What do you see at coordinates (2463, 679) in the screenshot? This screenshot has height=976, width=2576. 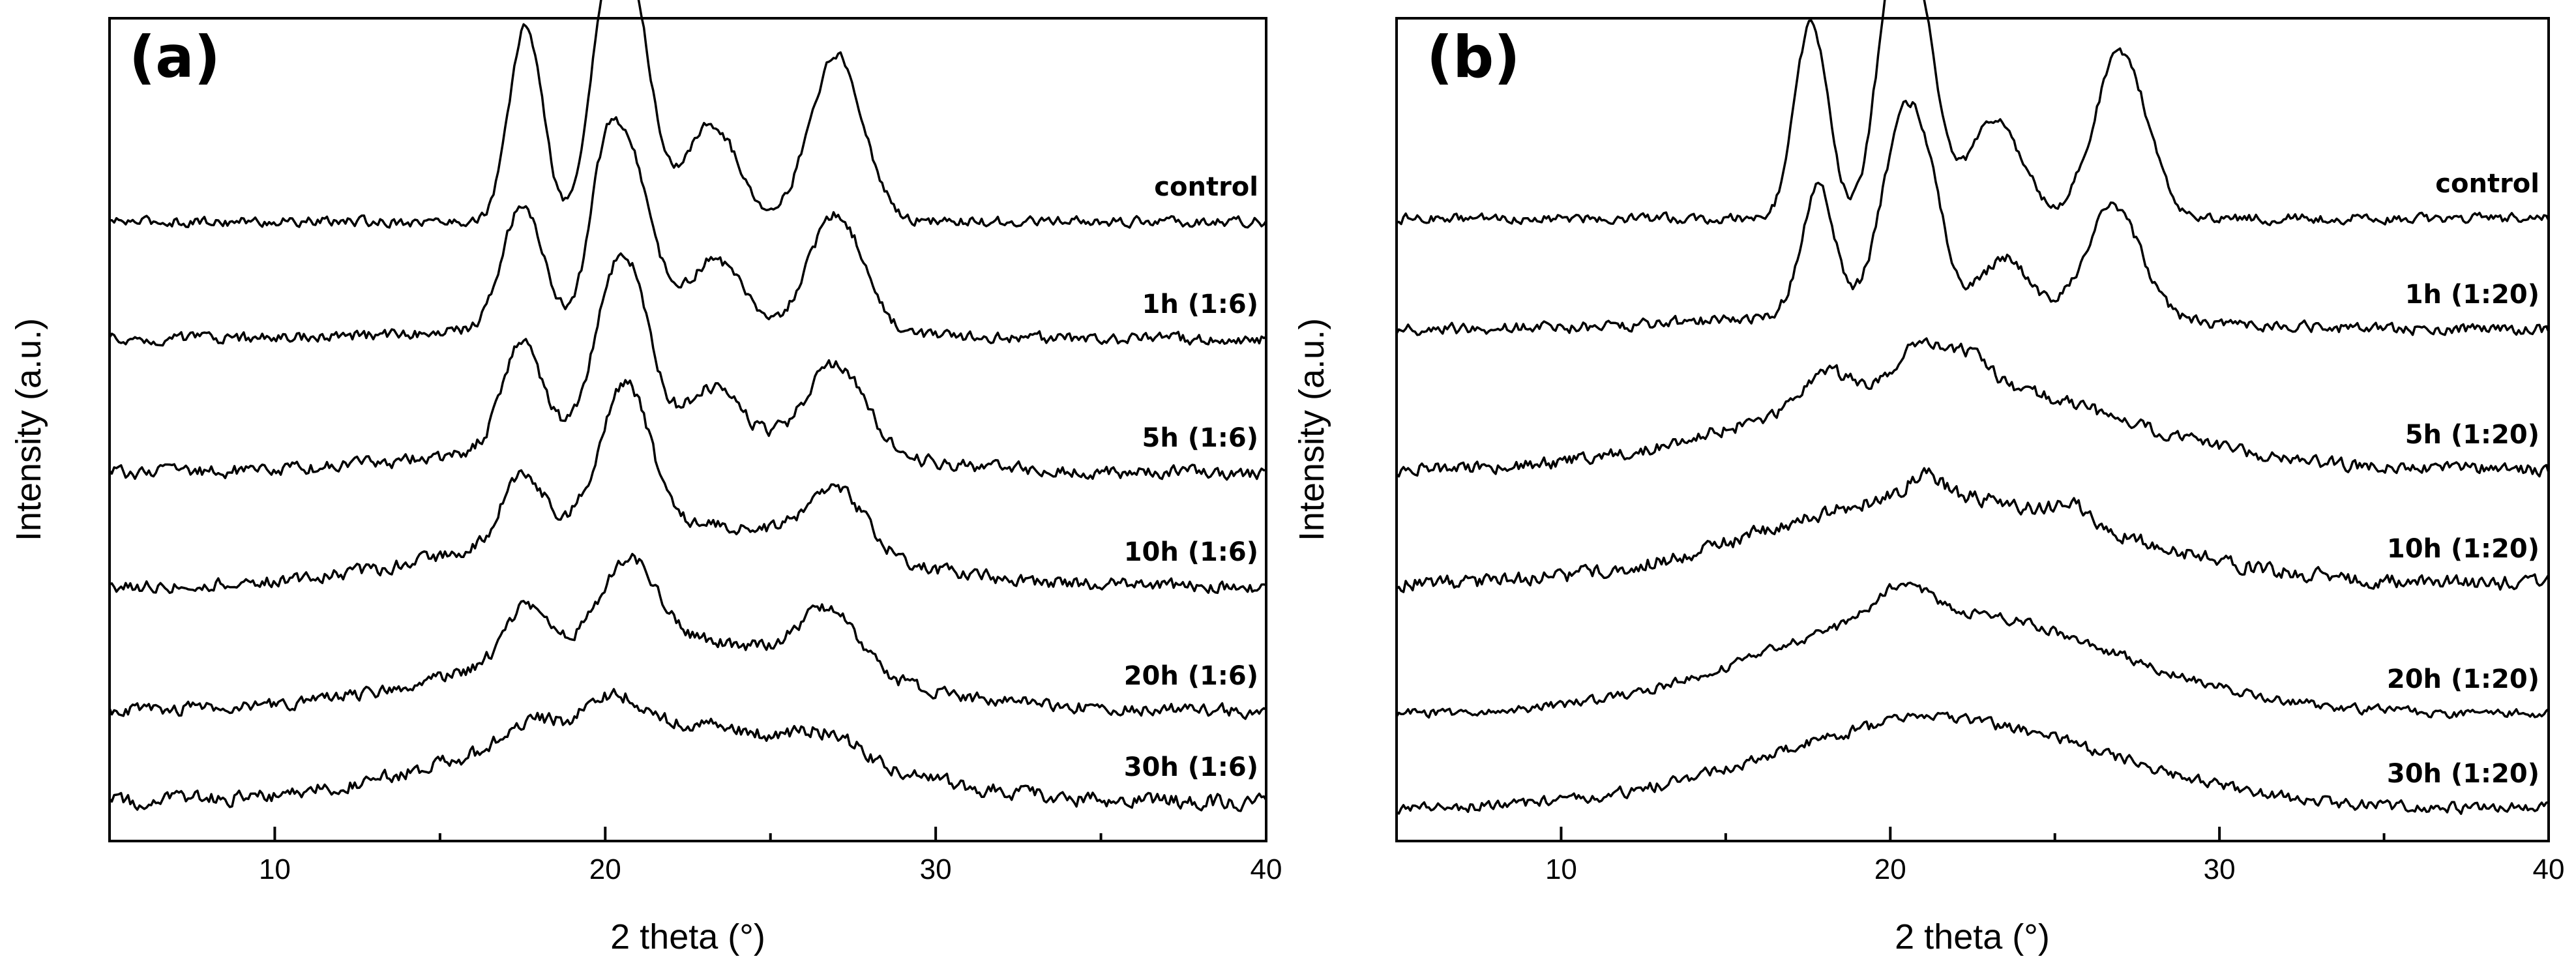 I see `series-label-4: 20h (1:20)` at bounding box center [2463, 679].